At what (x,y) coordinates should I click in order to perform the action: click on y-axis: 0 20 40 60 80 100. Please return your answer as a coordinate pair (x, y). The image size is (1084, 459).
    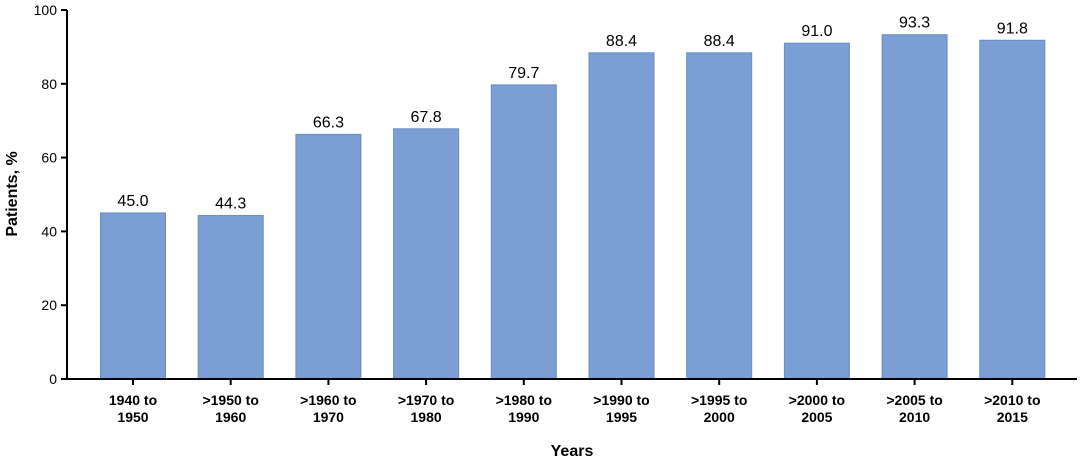
    Looking at the image, I should click on (51, 194).